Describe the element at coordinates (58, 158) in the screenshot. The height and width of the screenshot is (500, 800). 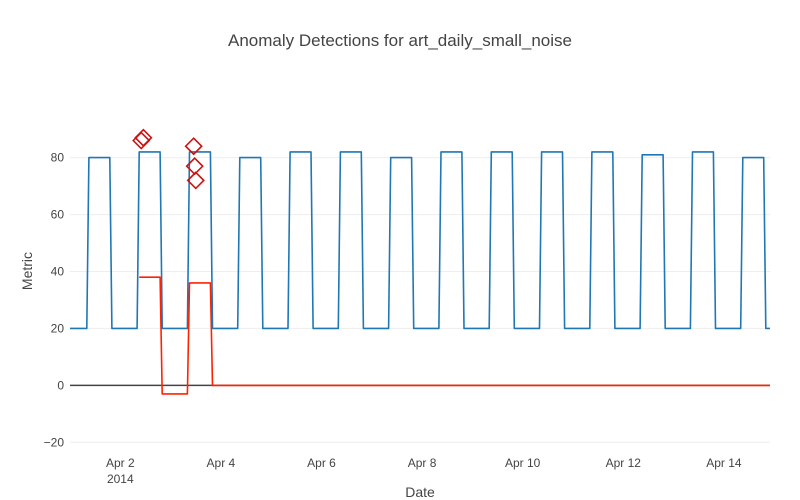
I see `y-tick-label: 80` at that location.